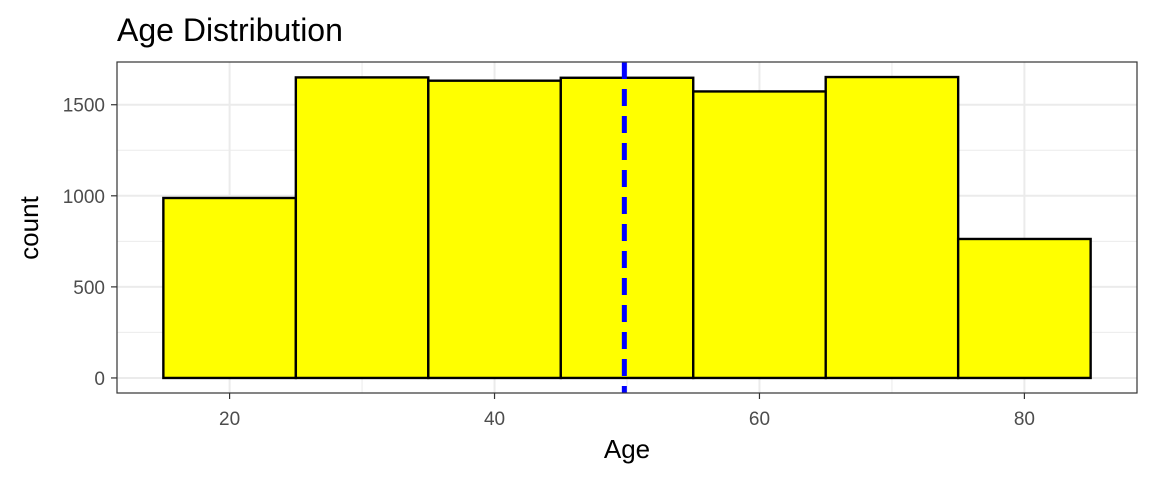 This screenshot has height=480, width=1152. Describe the element at coordinates (230, 30) in the screenshot. I see `chart-title: Age Distribution` at that location.